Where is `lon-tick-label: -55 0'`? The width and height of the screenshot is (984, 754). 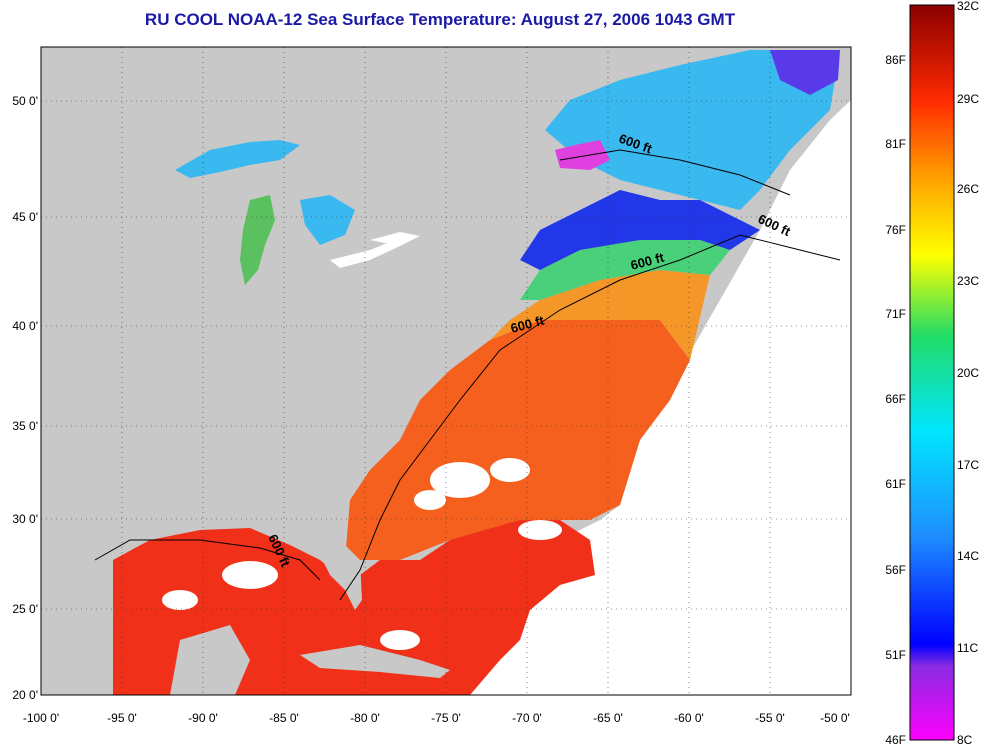 lon-tick-label: -55 0' is located at coordinates (770, 718).